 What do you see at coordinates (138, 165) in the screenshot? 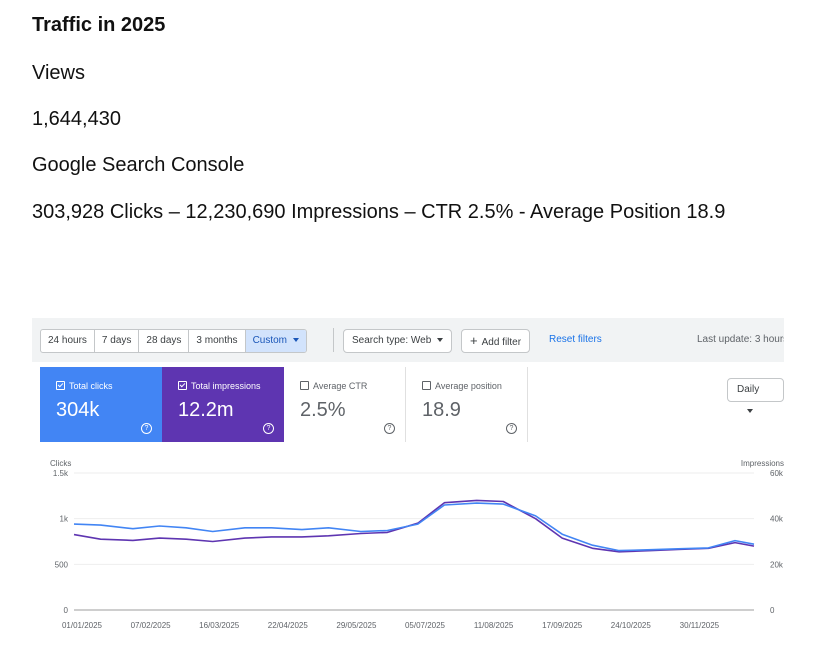
I see `gsc-label: Google Search Console` at bounding box center [138, 165].